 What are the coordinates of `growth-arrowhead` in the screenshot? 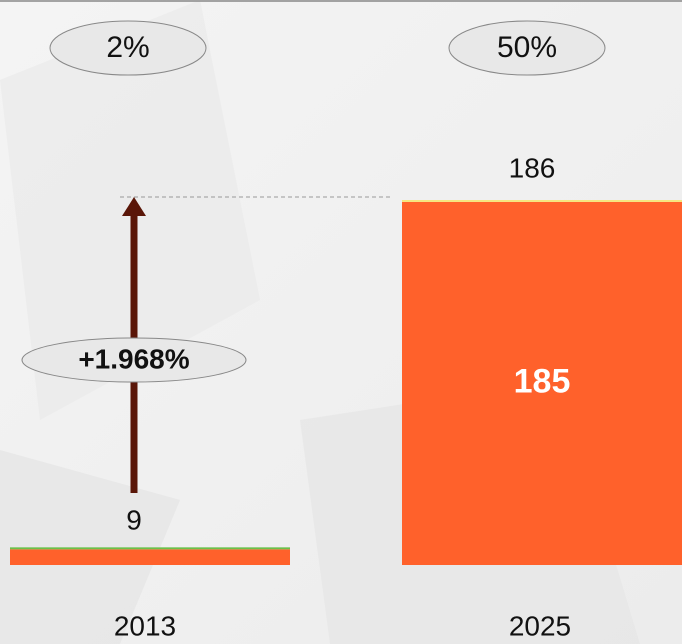 It's located at (134, 206).